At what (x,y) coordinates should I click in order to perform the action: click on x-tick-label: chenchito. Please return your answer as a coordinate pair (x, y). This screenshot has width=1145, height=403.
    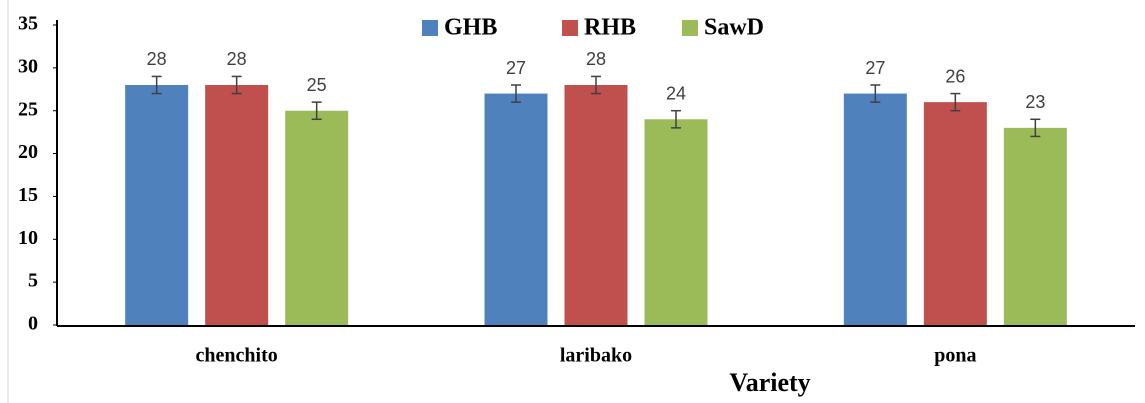
    Looking at the image, I should click on (237, 356).